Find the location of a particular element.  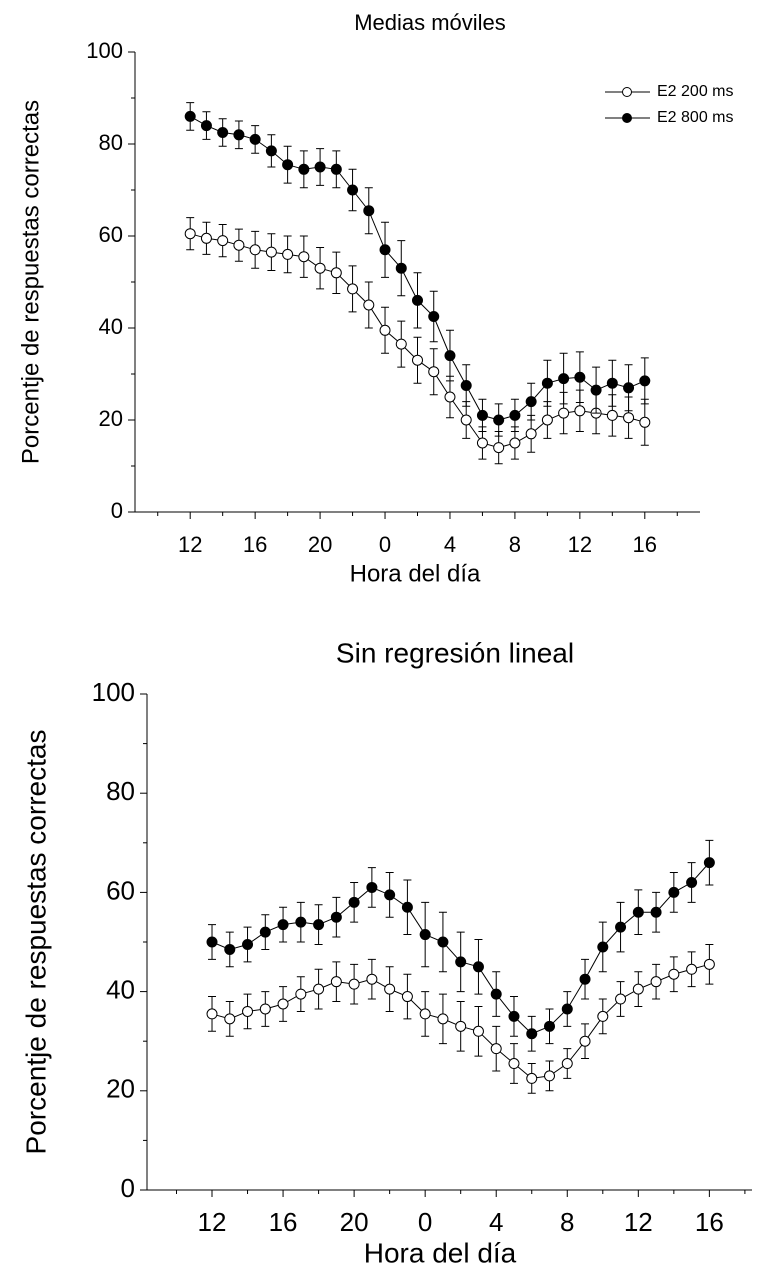

y-tick-label: 20 is located at coordinates (120, 1089).